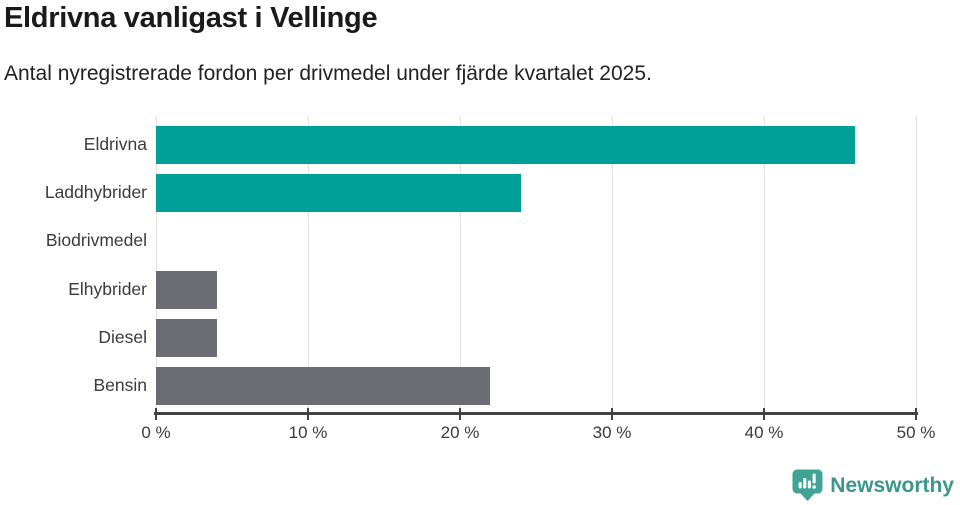 This screenshot has height=505, width=960. What do you see at coordinates (96, 240) in the screenshot?
I see `category-label: Biodrivmedel` at bounding box center [96, 240].